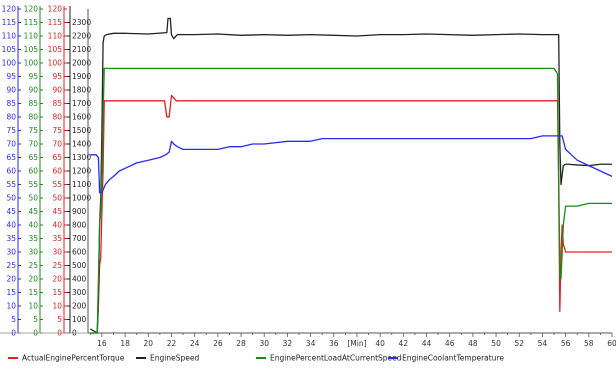 The width and height of the screenshot is (616, 372). I want to click on y-tick-label-torque: 65, so click(57, 157).